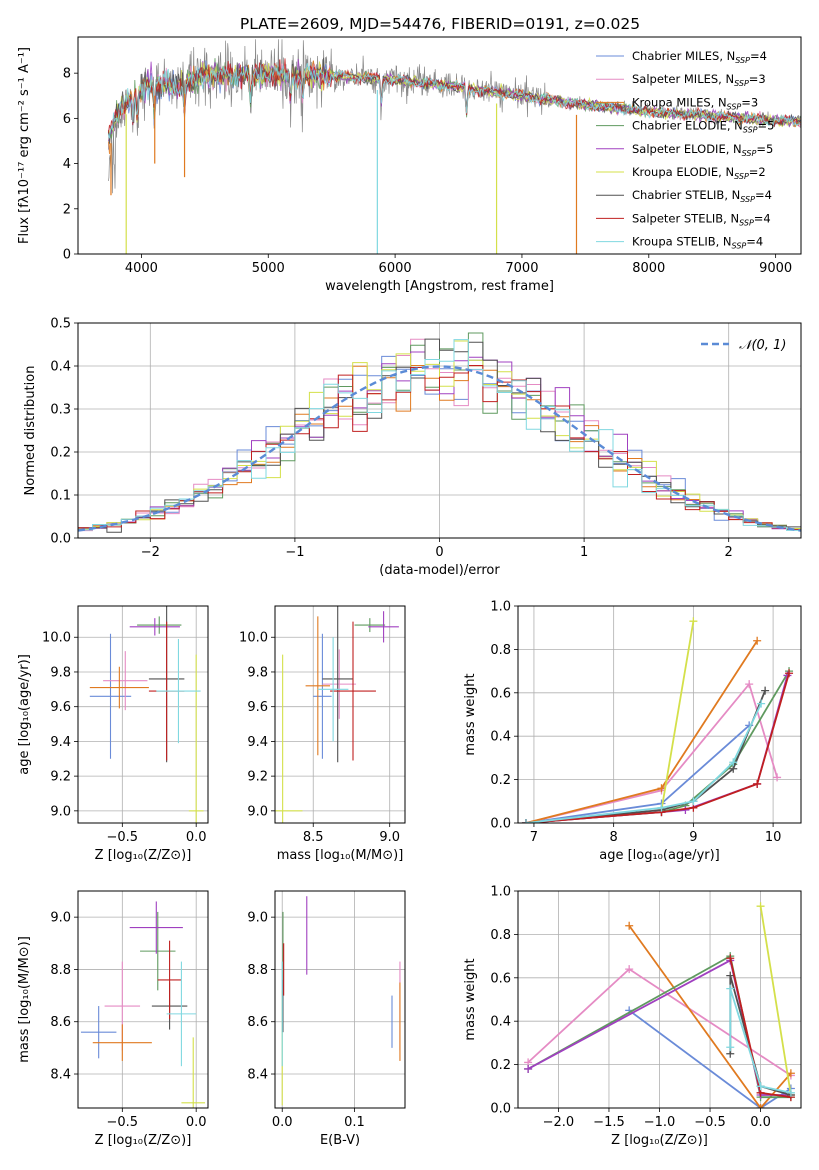 This screenshot has width=819, height=1170. What do you see at coordinates (699, 57) in the screenshot?
I see `legend-label: Chabrier MILES, NSSP=4` at bounding box center [699, 57].